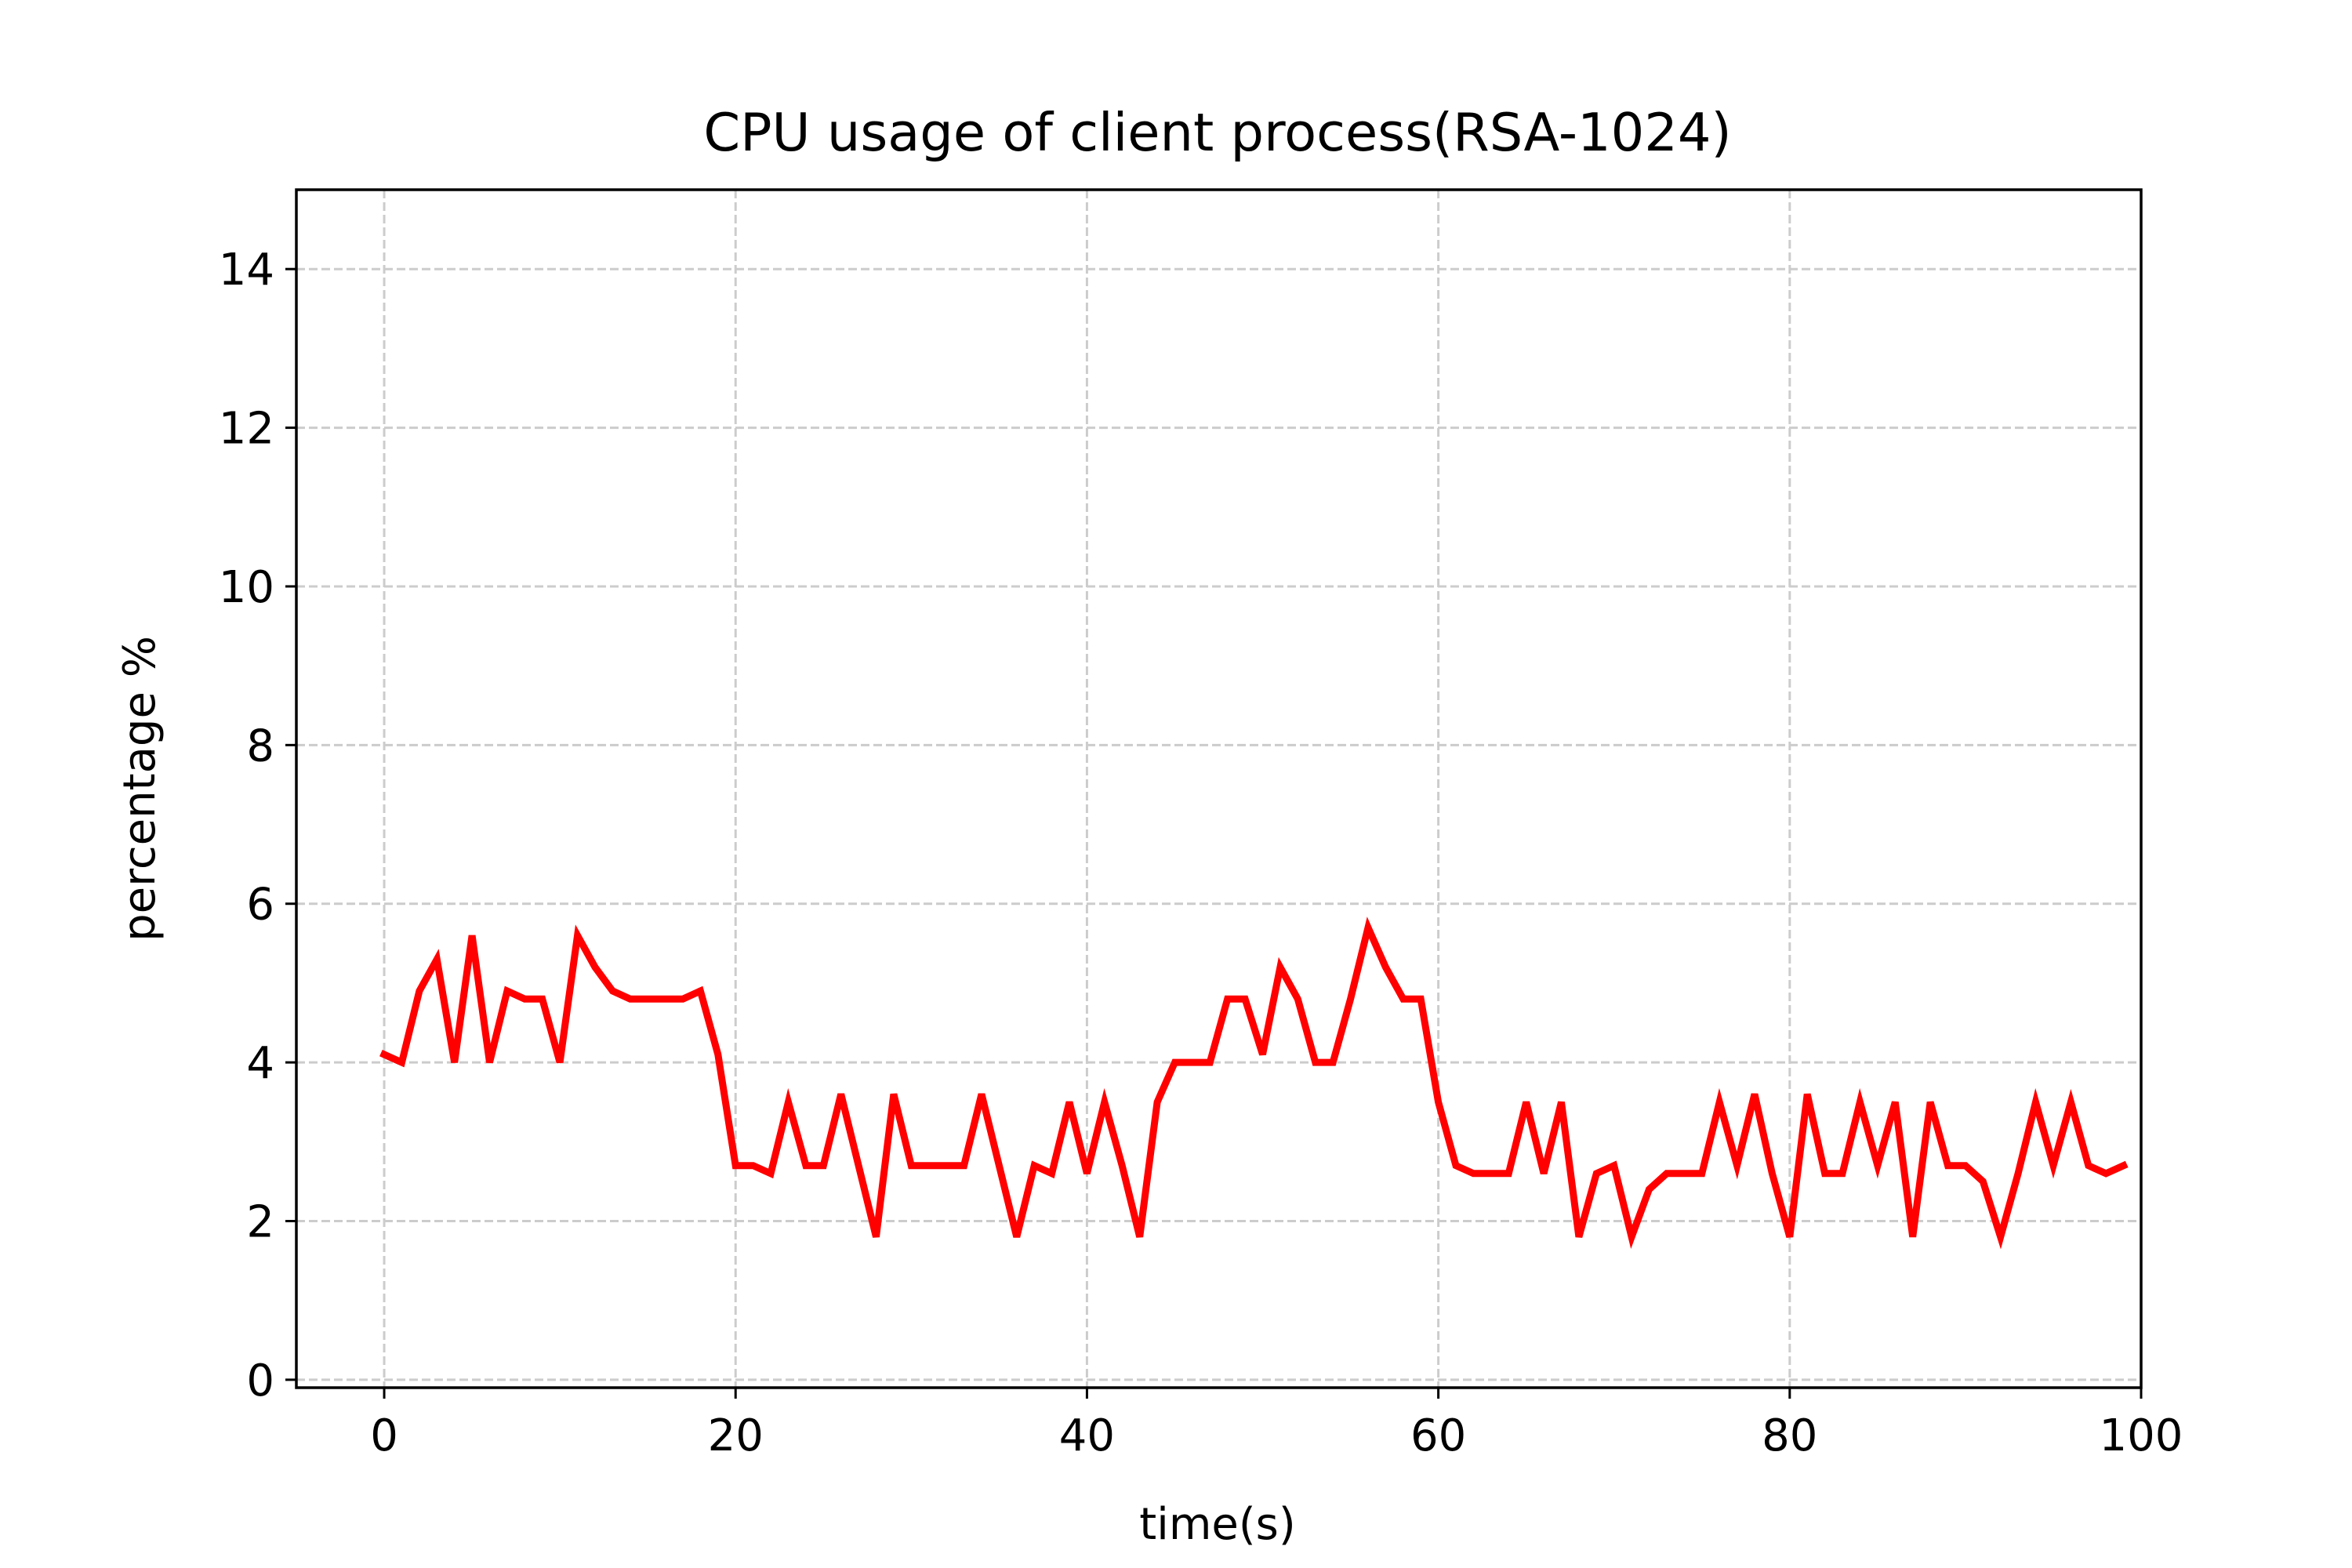 The image size is (2352, 1568). What do you see at coordinates (384, 1435) in the screenshot?
I see `x-tick-label: 0` at bounding box center [384, 1435].